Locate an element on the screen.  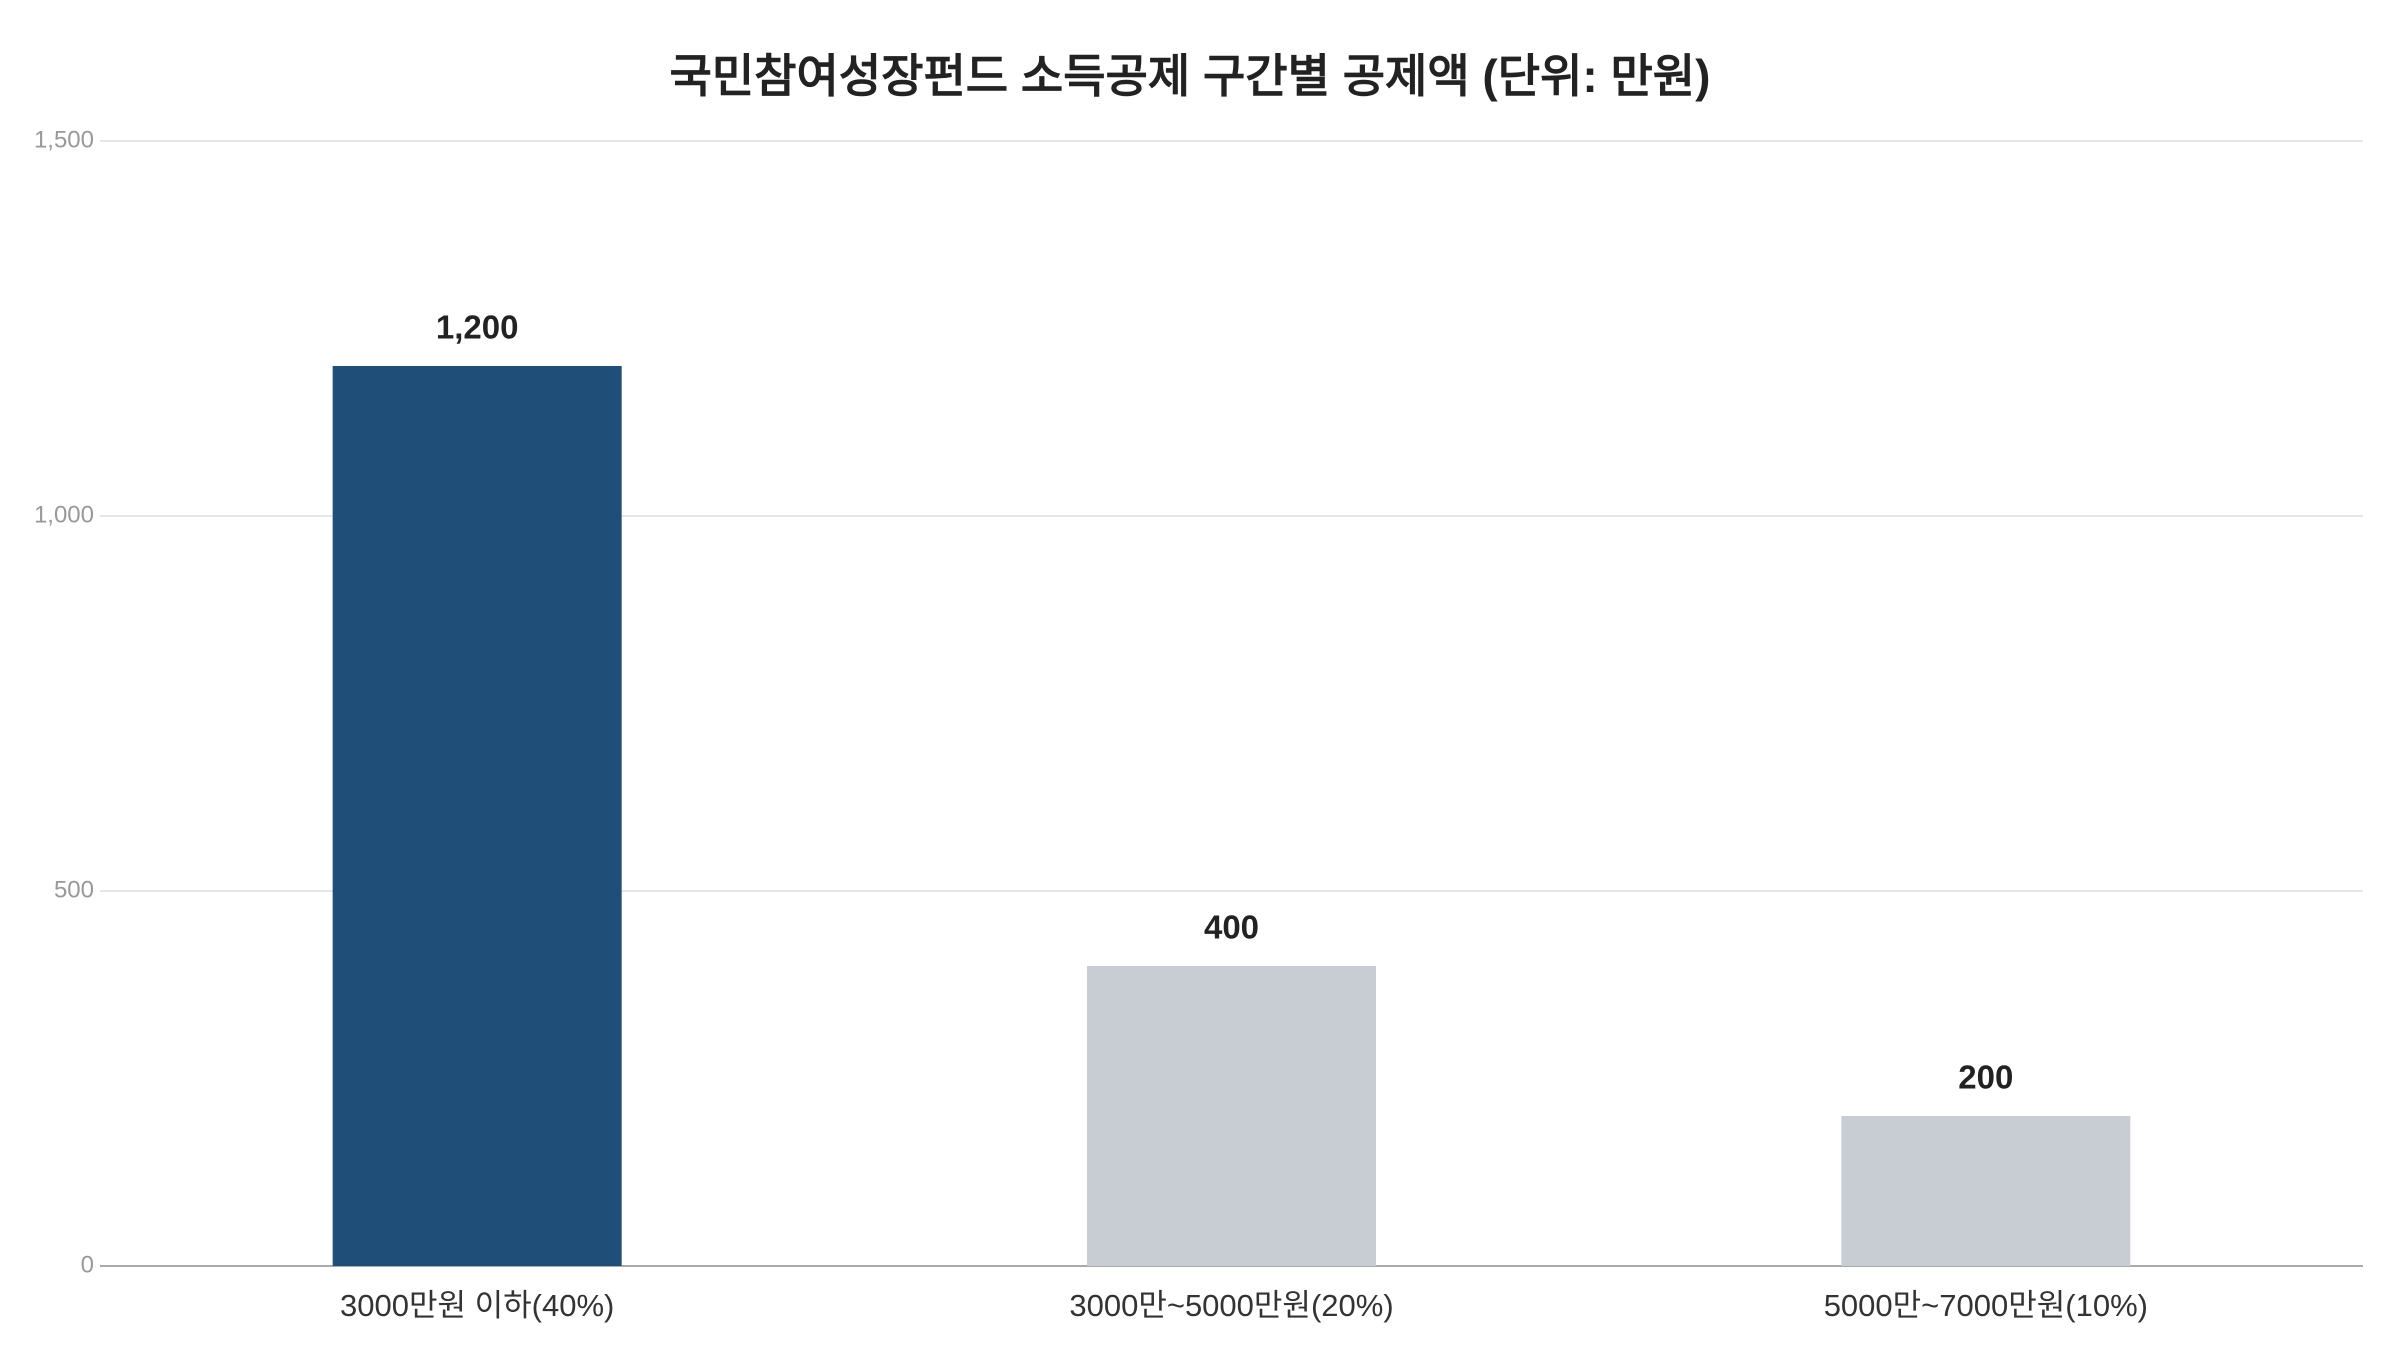
value-label: 200 is located at coordinates (1985, 1077).